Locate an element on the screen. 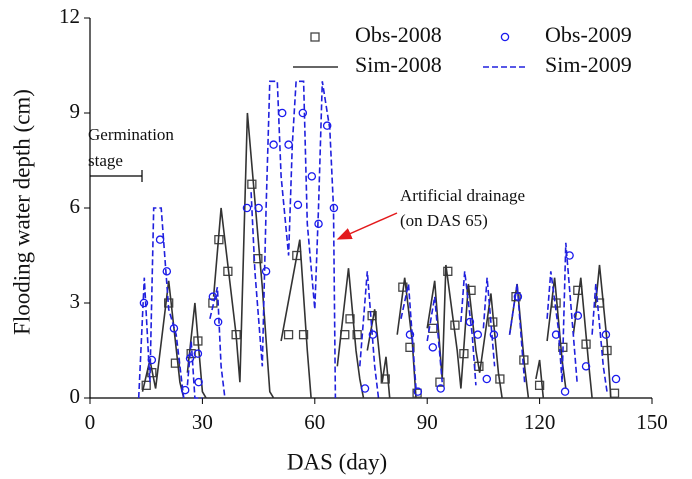 Image resolution: width=692 pixels, height=479 pixels. y-tick-label: 3 is located at coordinates (75, 301).